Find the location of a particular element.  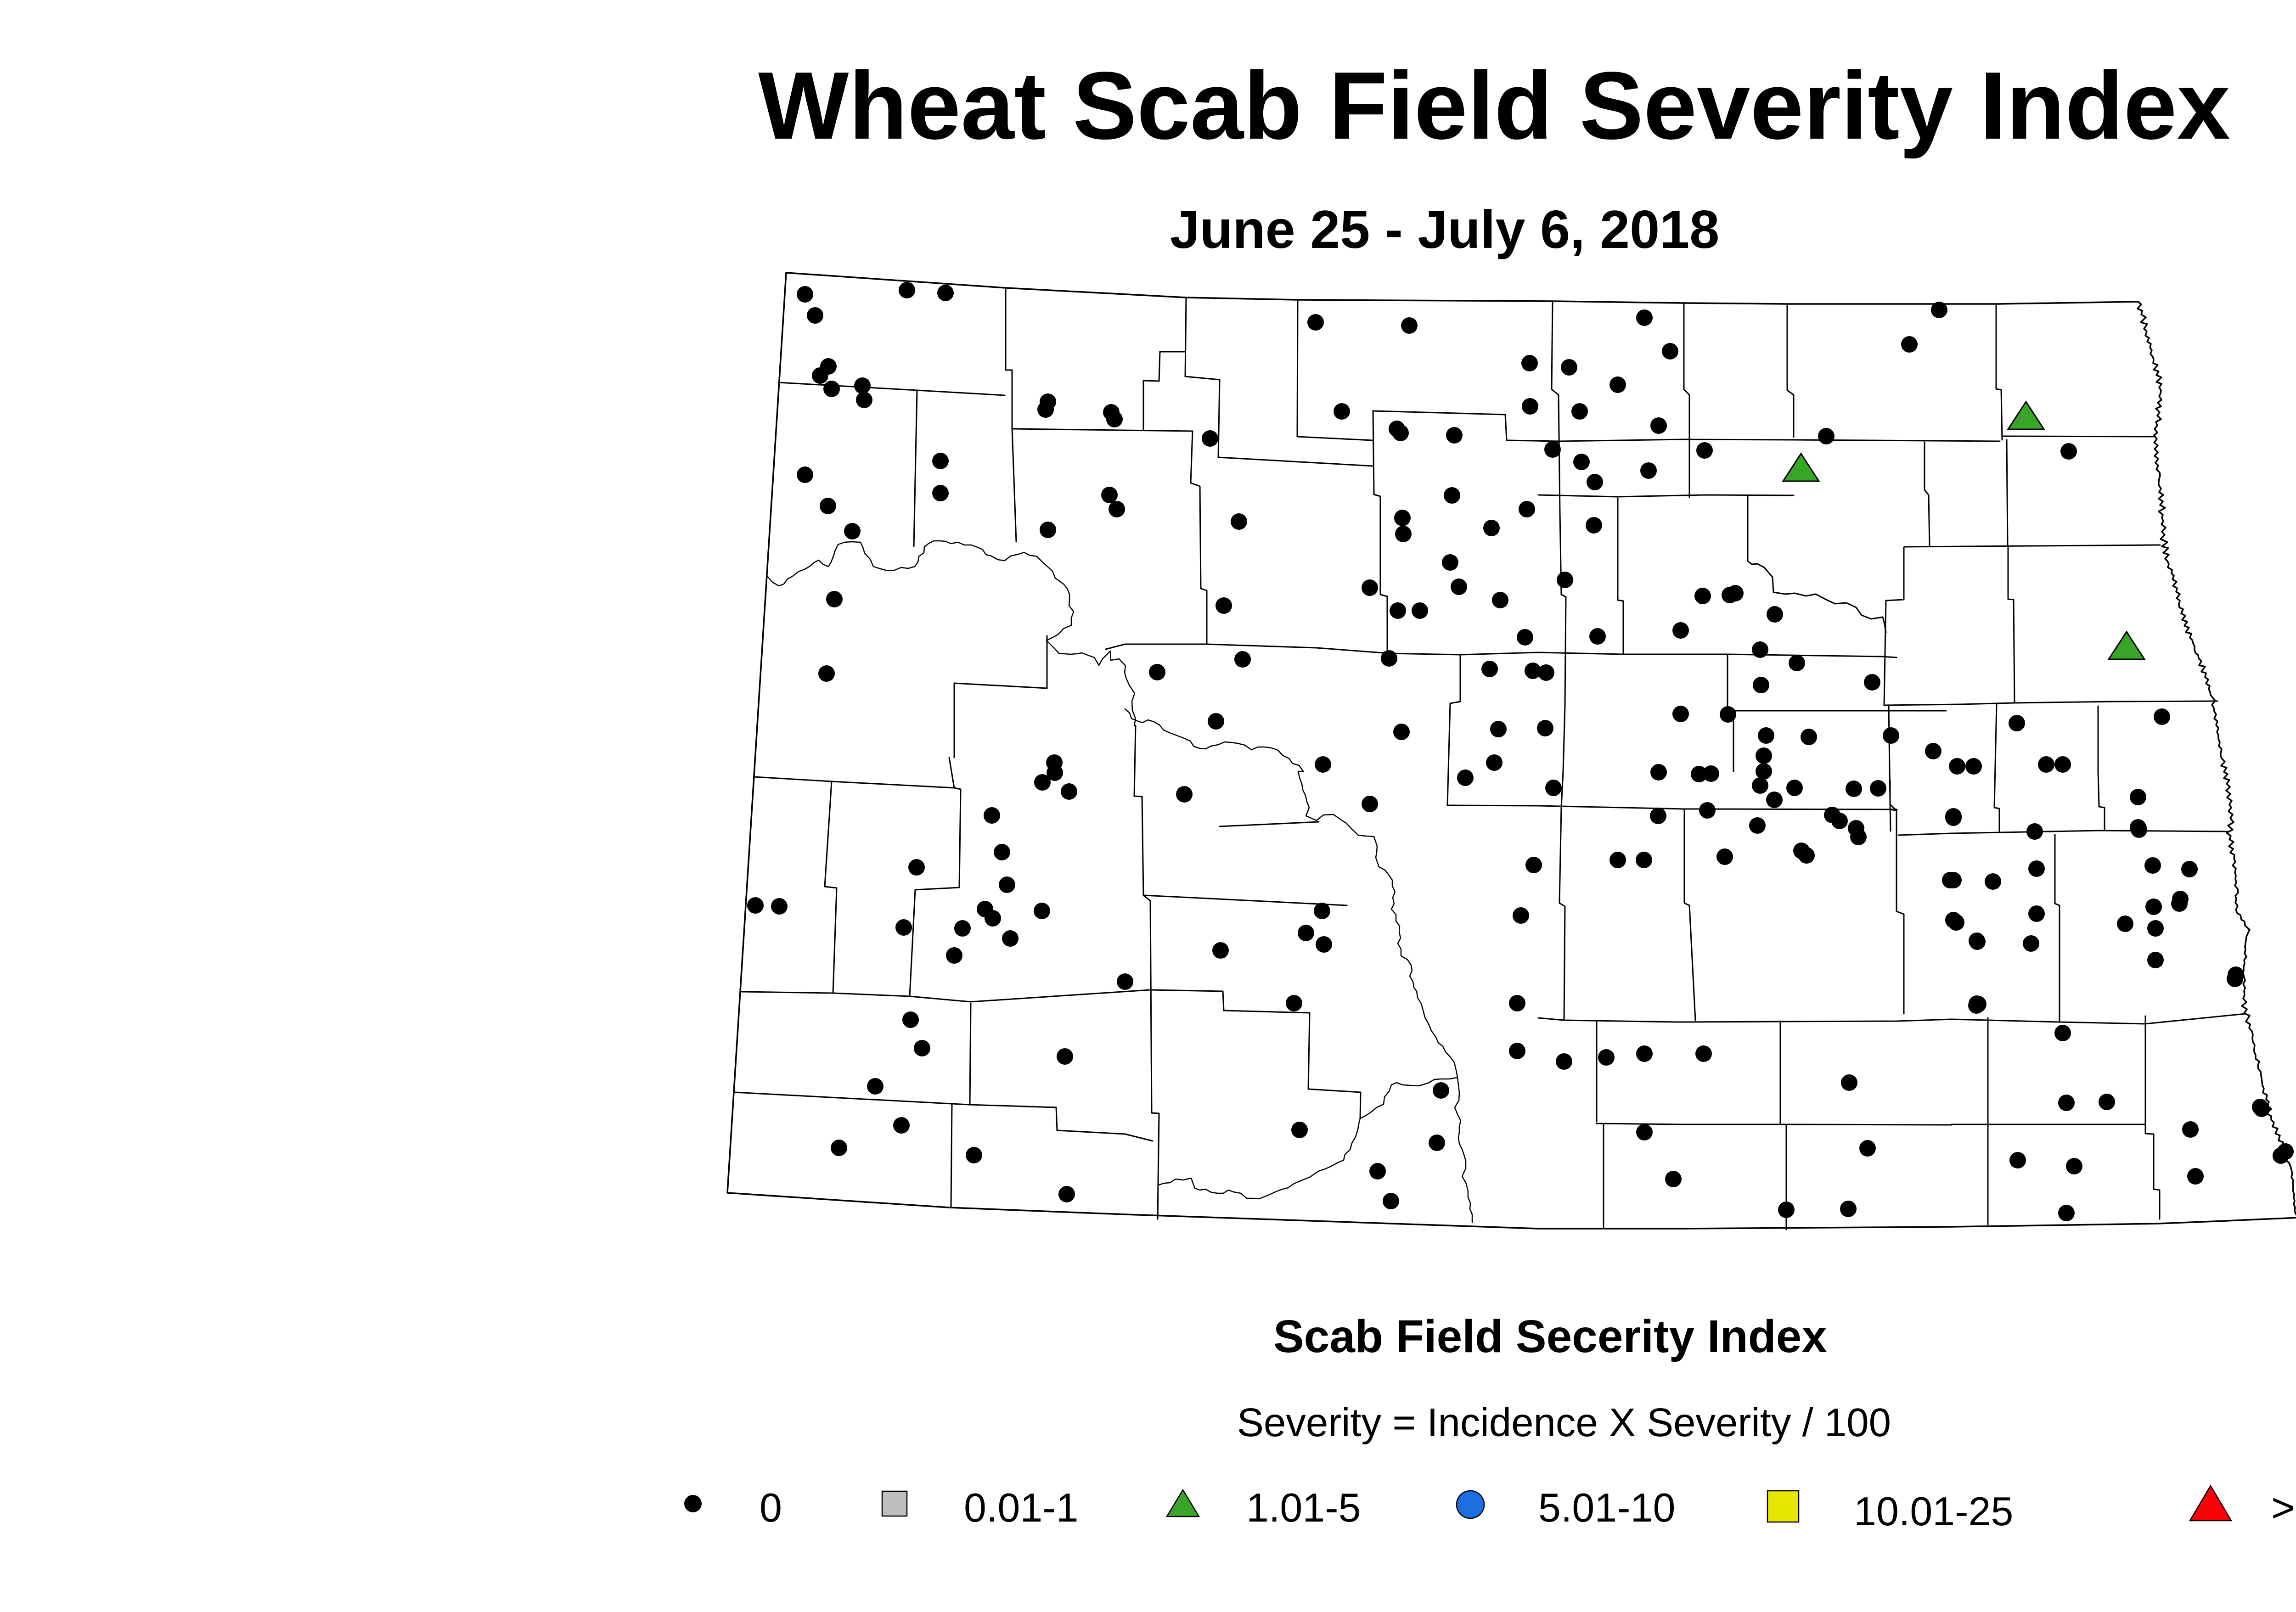

svg-text: 10.01-25 is located at coordinates (1934, 1511).